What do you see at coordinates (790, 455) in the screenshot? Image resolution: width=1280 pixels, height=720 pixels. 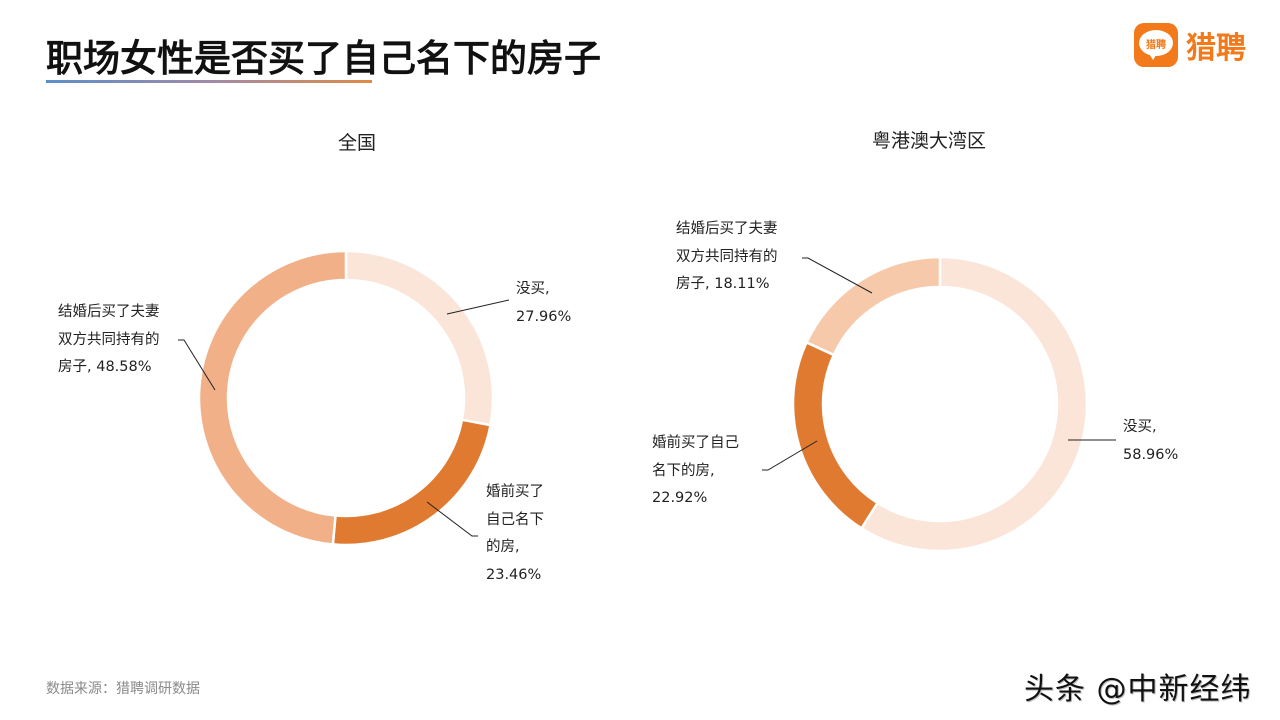 I see `leader-line-gba-before` at bounding box center [790, 455].